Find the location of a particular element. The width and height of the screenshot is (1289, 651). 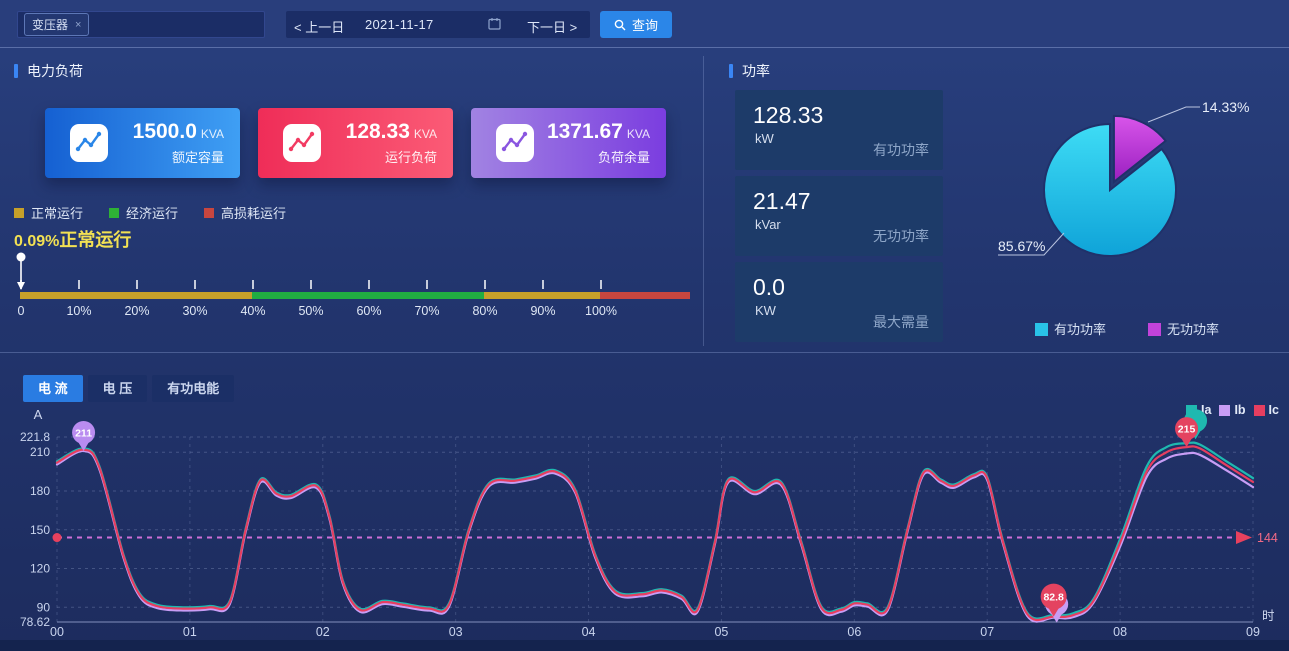

y-tick-label: 90 is located at coordinates (44, 607).